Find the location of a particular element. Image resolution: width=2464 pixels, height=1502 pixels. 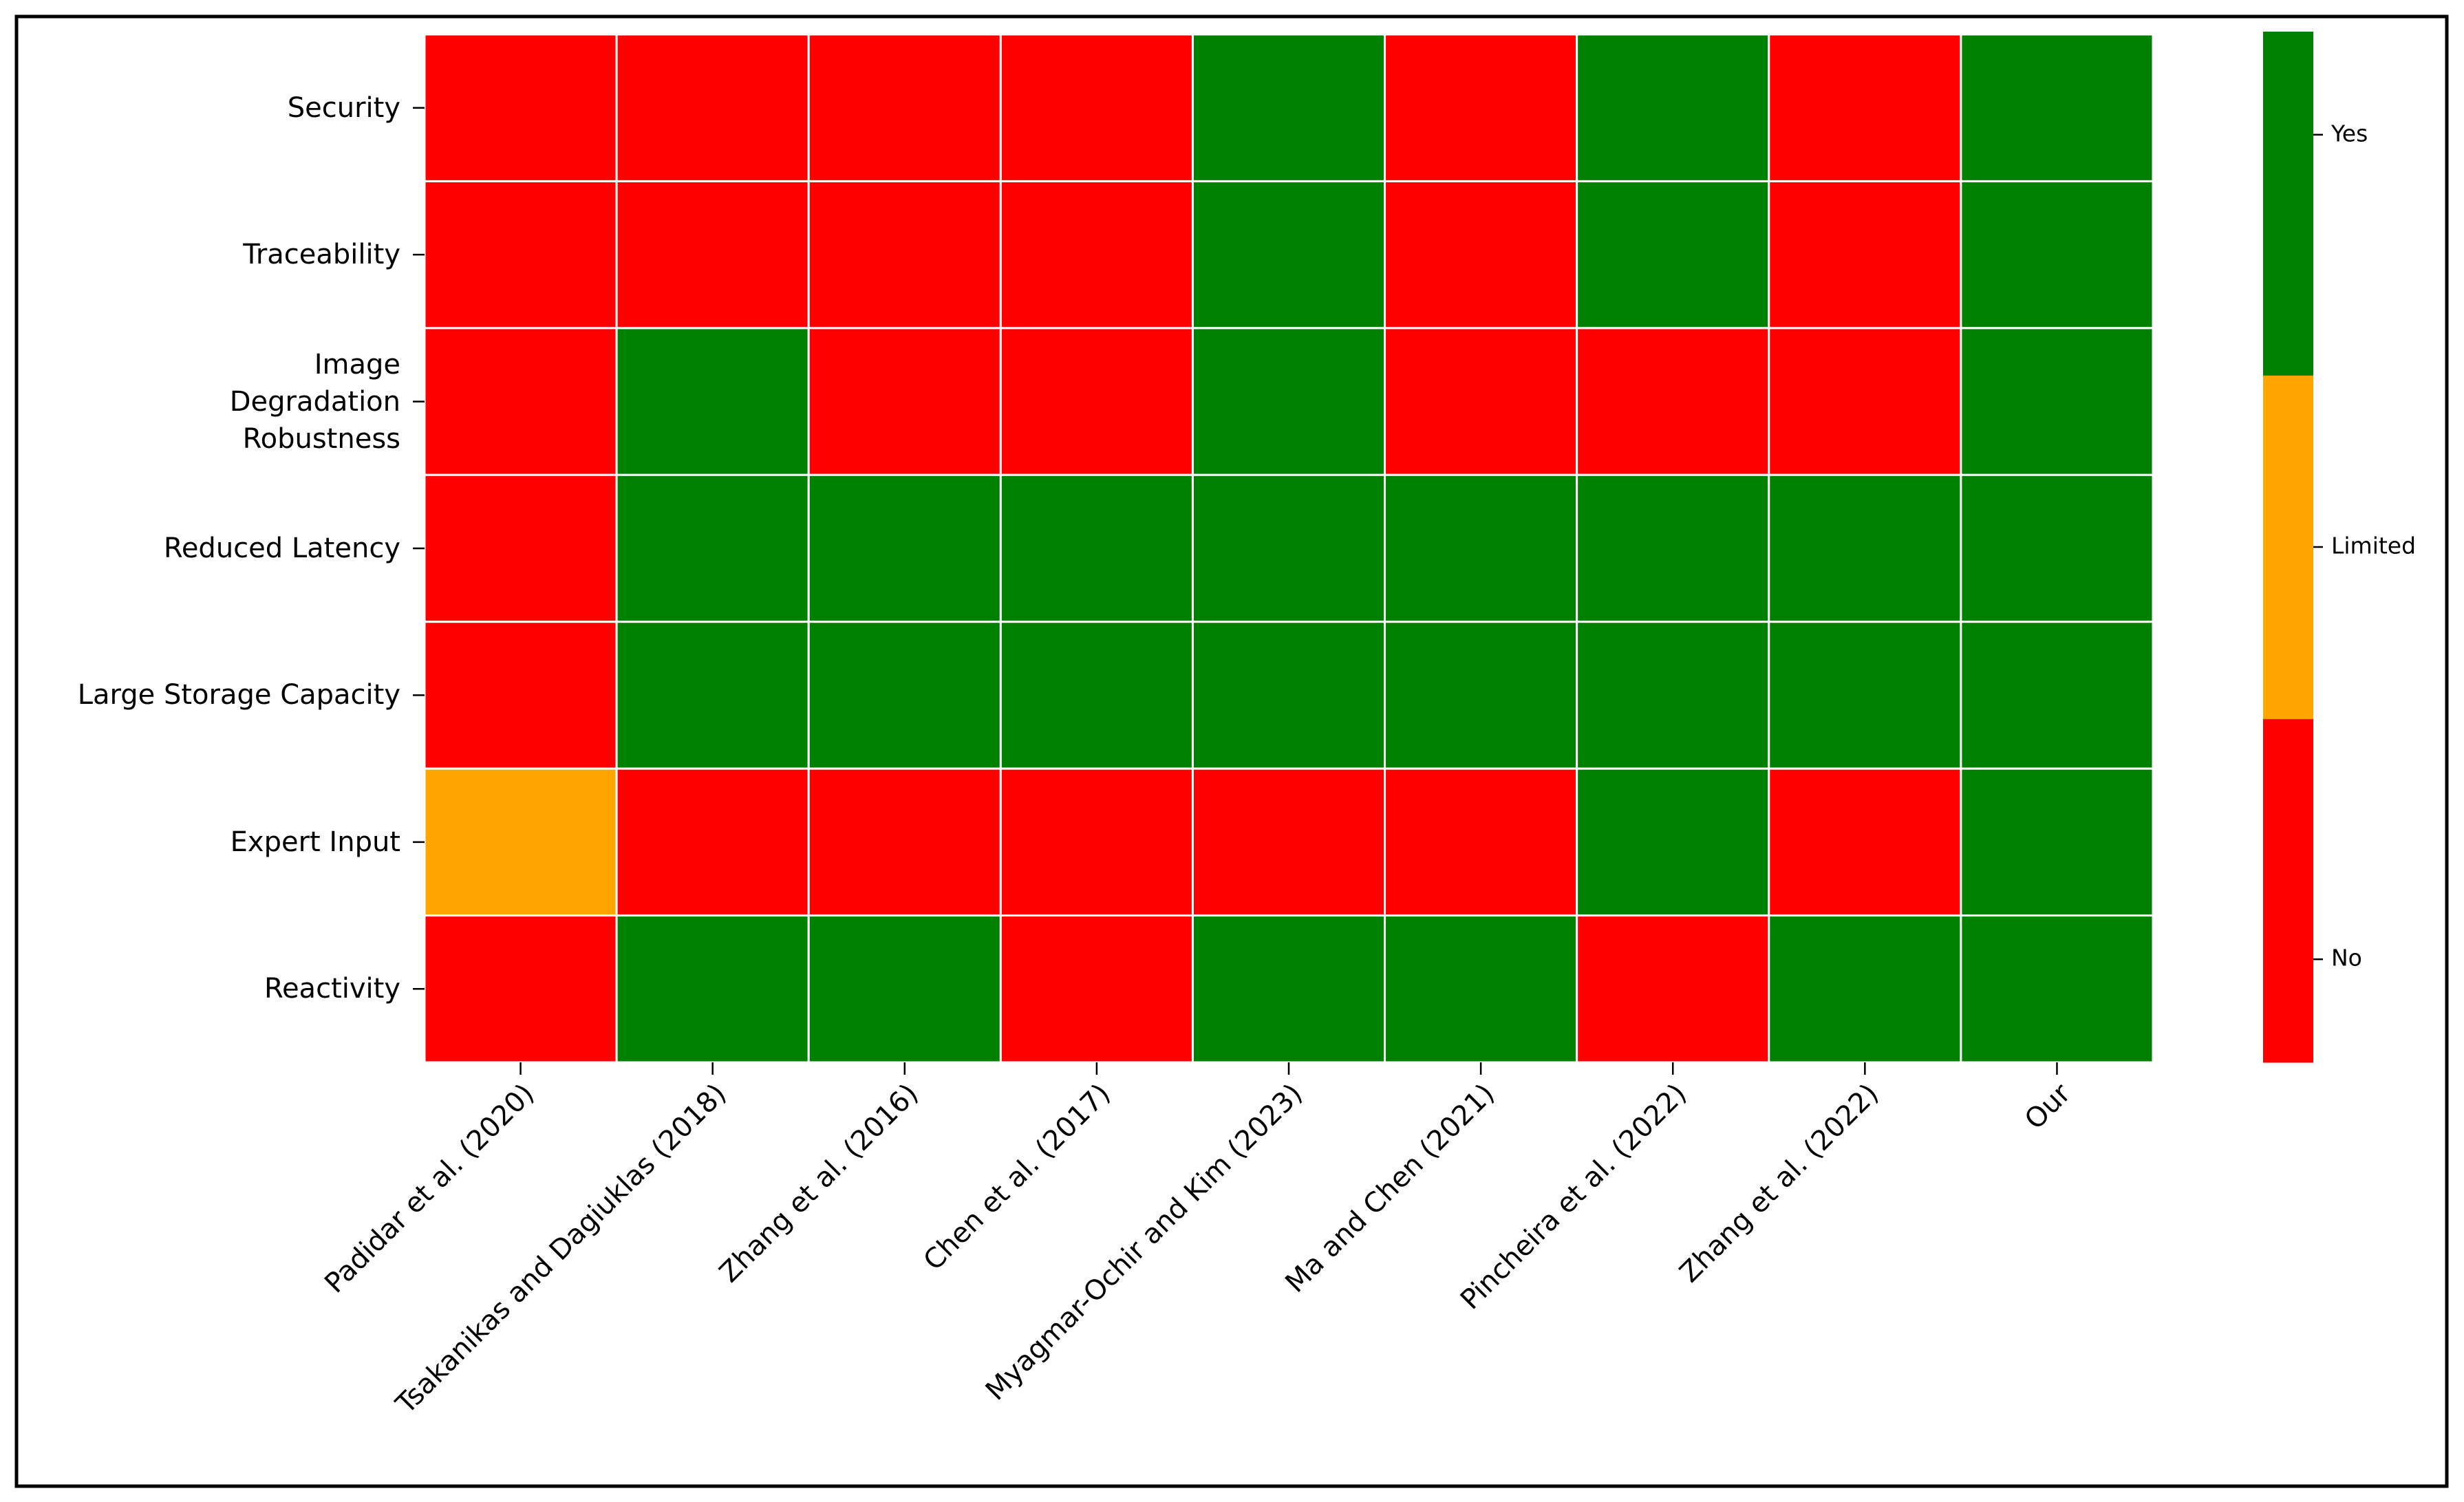

colorbar-tick-label: Limited is located at coordinates (2373, 546).